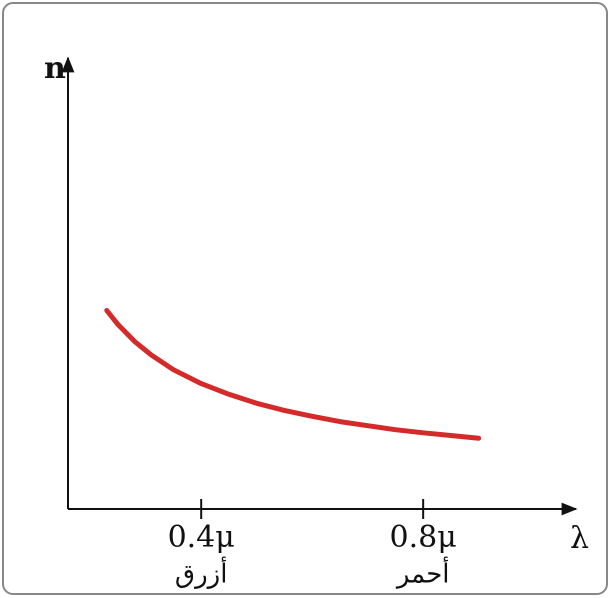 The width and height of the screenshot is (611, 598). What do you see at coordinates (201, 537) in the screenshot?
I see `x-tick-label: 0.4μ` at bounding box center [201, 537].